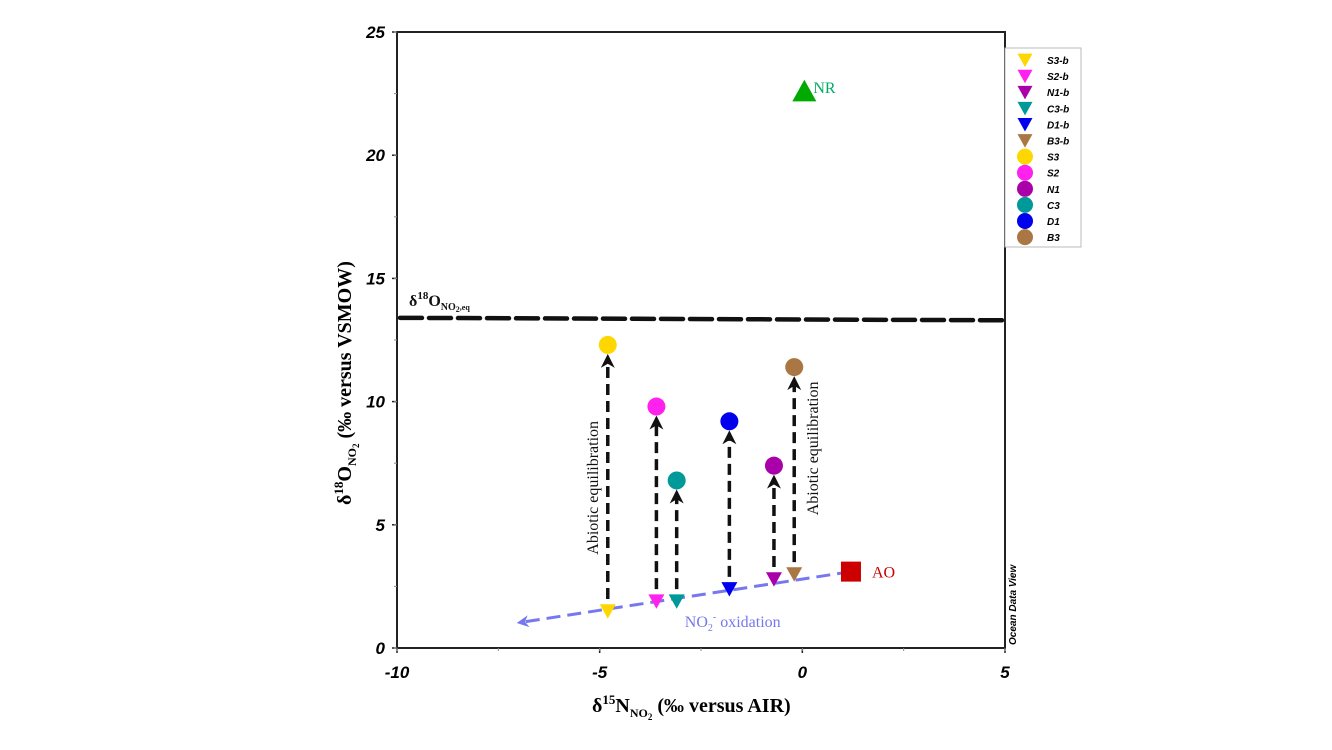 Image resolution: width=1332 pixels, height=750 pixels. What do you see at coordinates (600, 672) in the screenshot?
I see `x-tick-label: -5` at bounding box center [600, 672].